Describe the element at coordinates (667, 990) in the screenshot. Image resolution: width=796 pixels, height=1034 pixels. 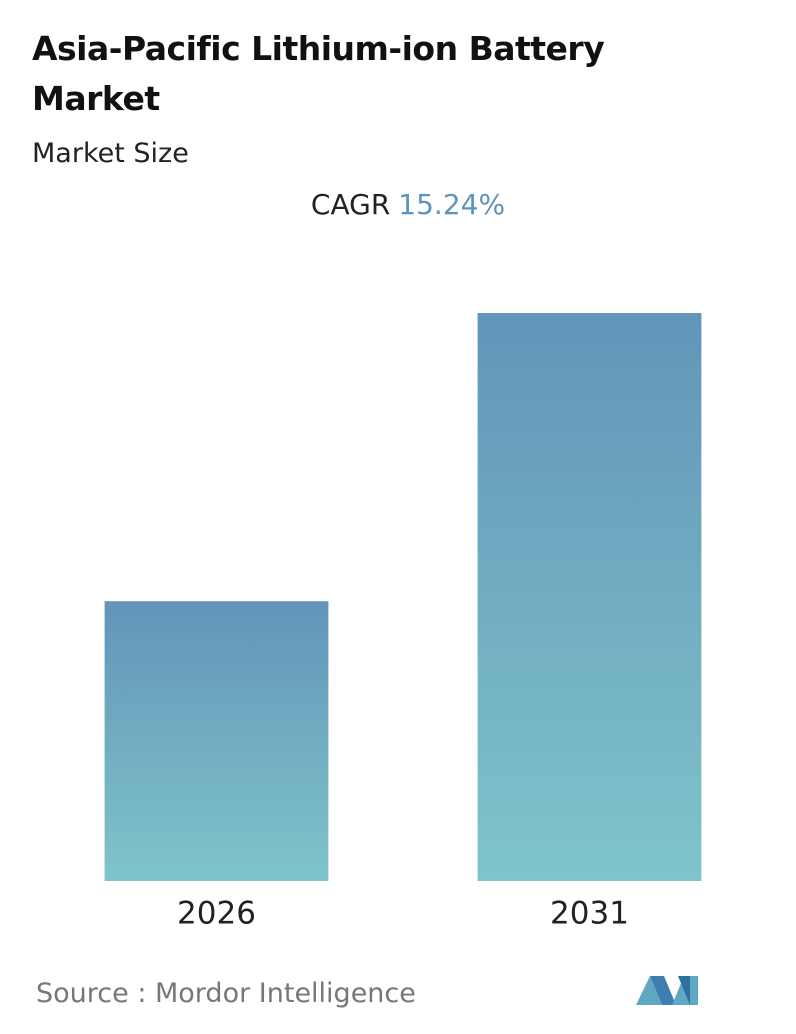
I see `logo` at that location.